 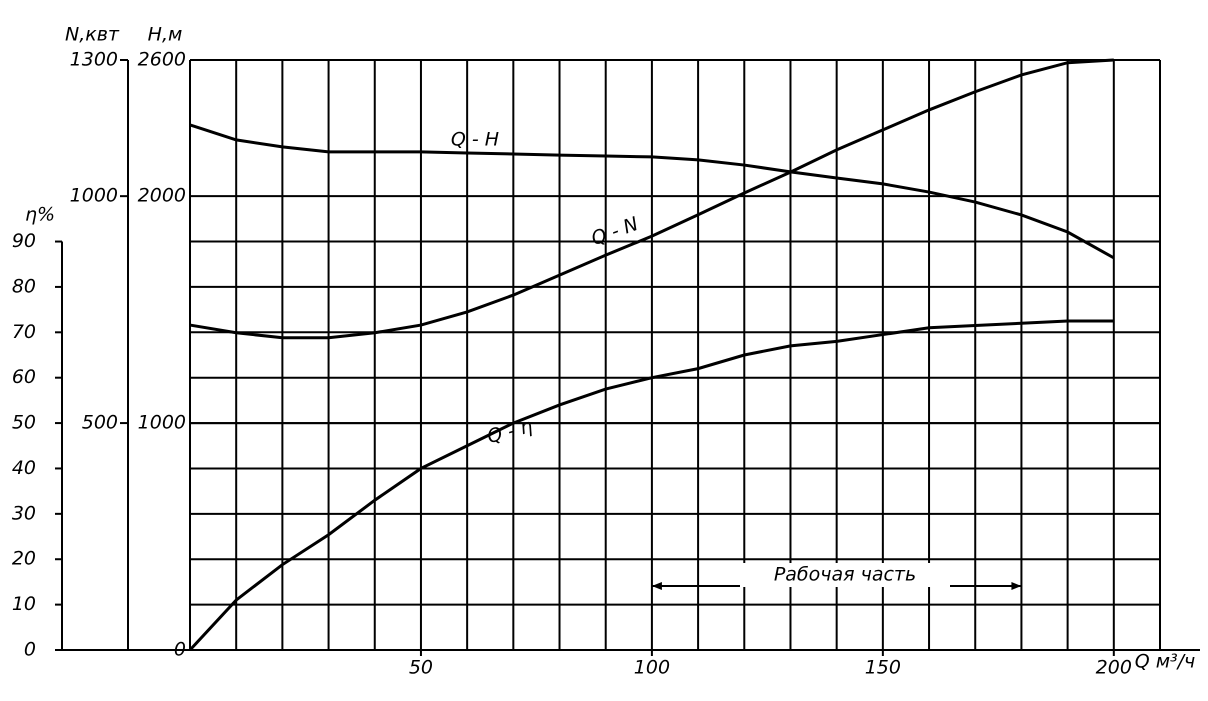 I want to click on x-tick-label: 50, so click(x=421, y=668).